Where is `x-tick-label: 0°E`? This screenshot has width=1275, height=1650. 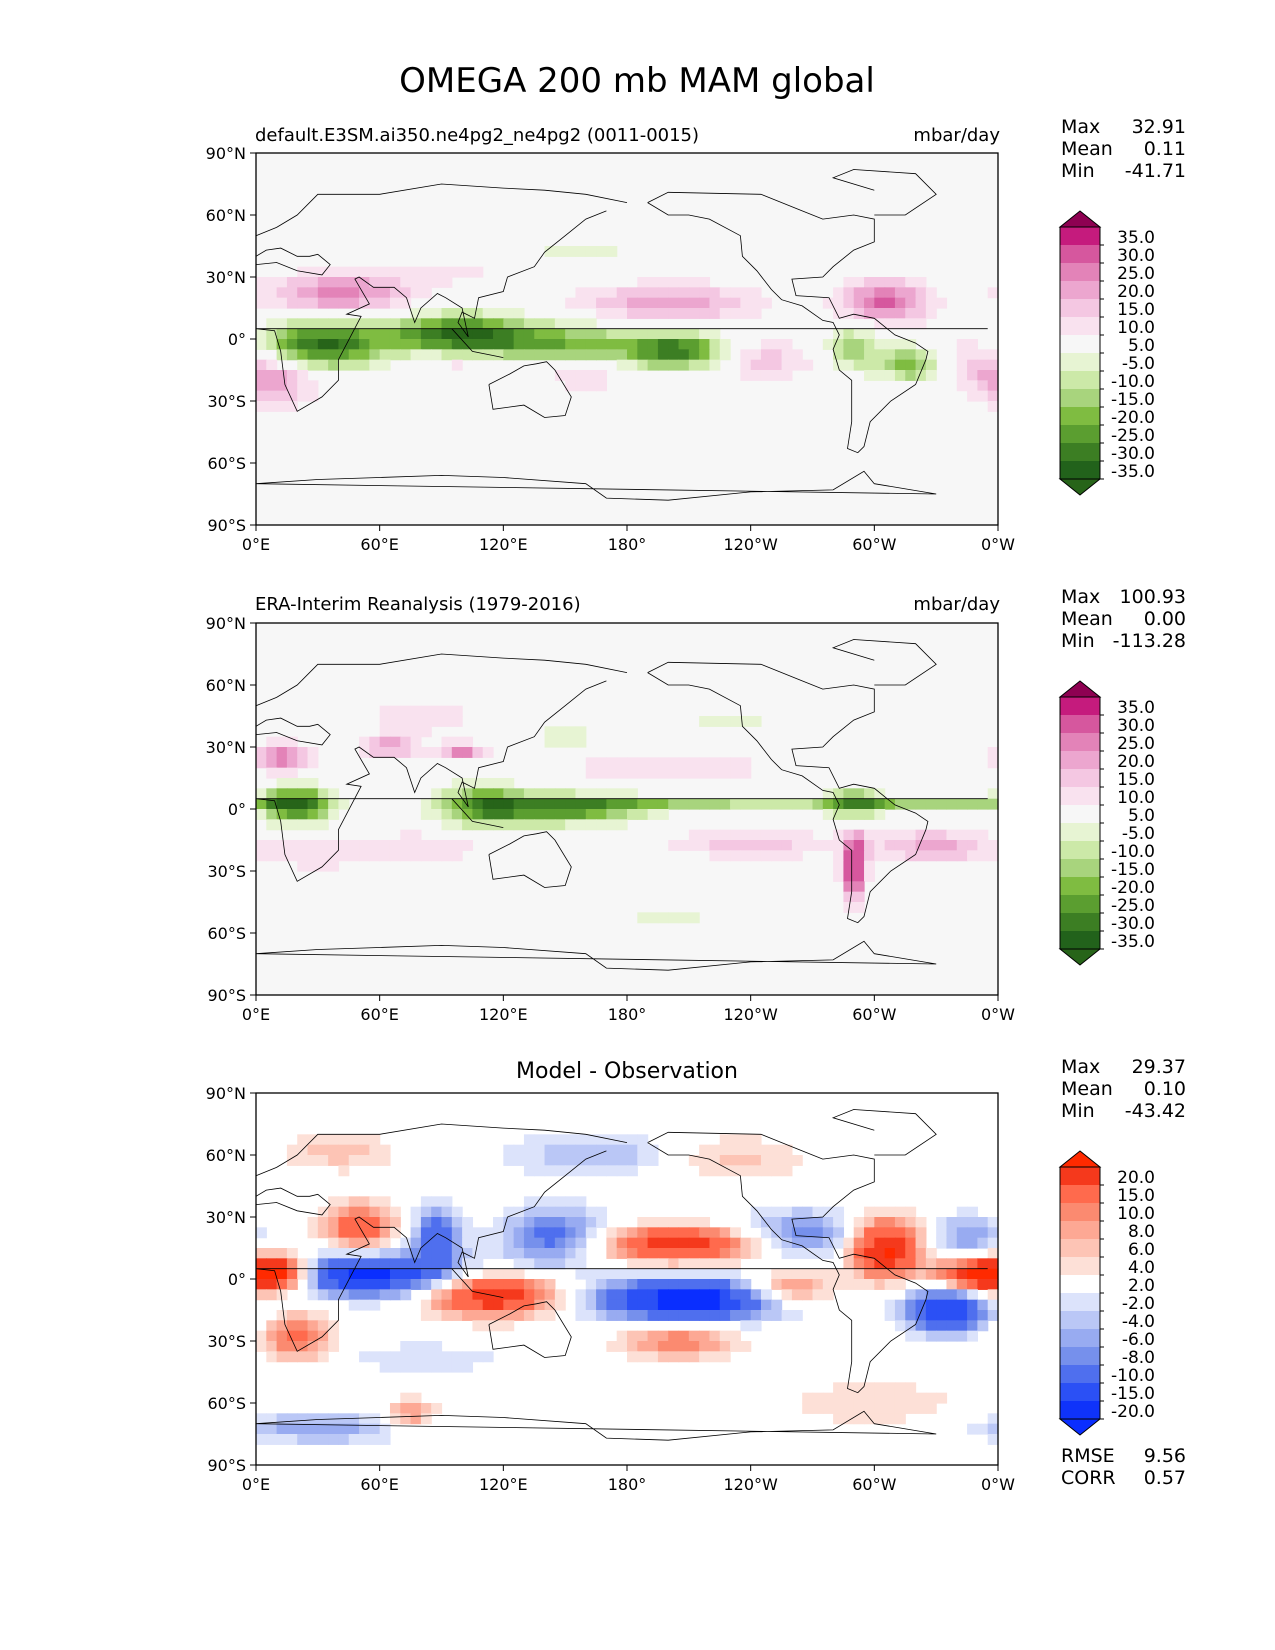
x-tick-label: 0°E is located at coordinates (256, 1014).